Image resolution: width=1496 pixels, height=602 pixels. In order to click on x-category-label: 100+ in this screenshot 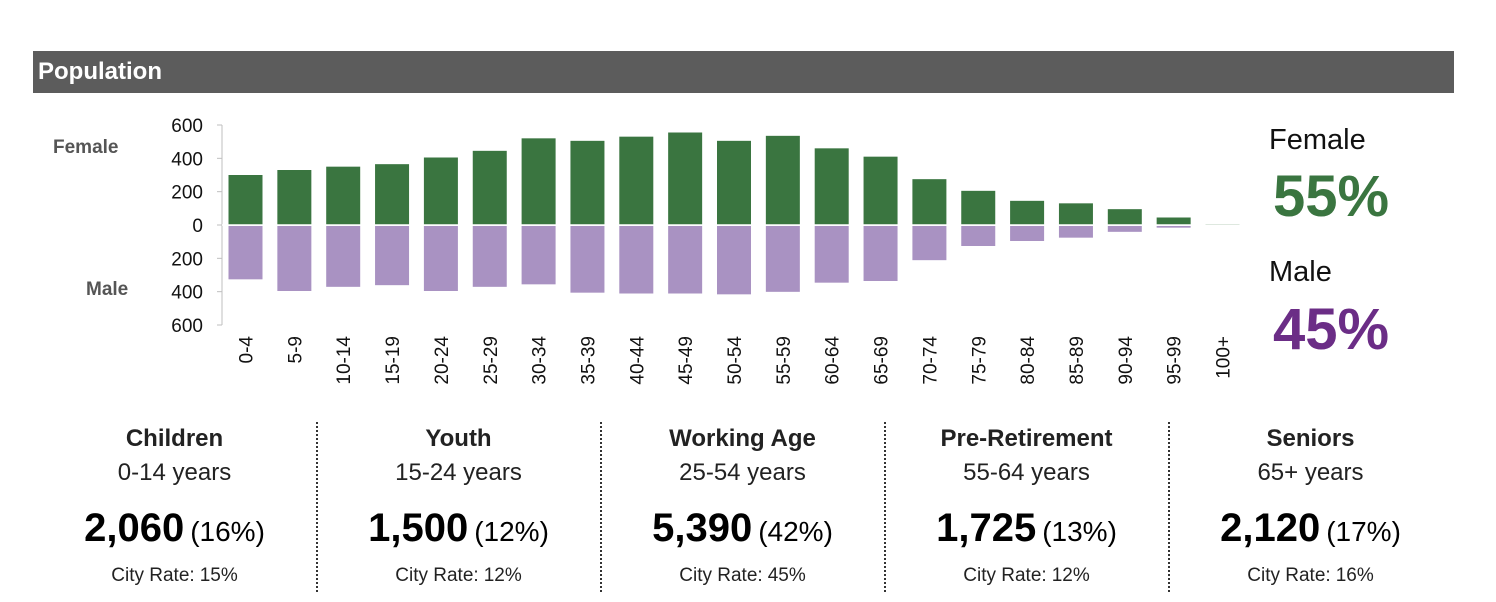, I will do `click(1224, 357)`.